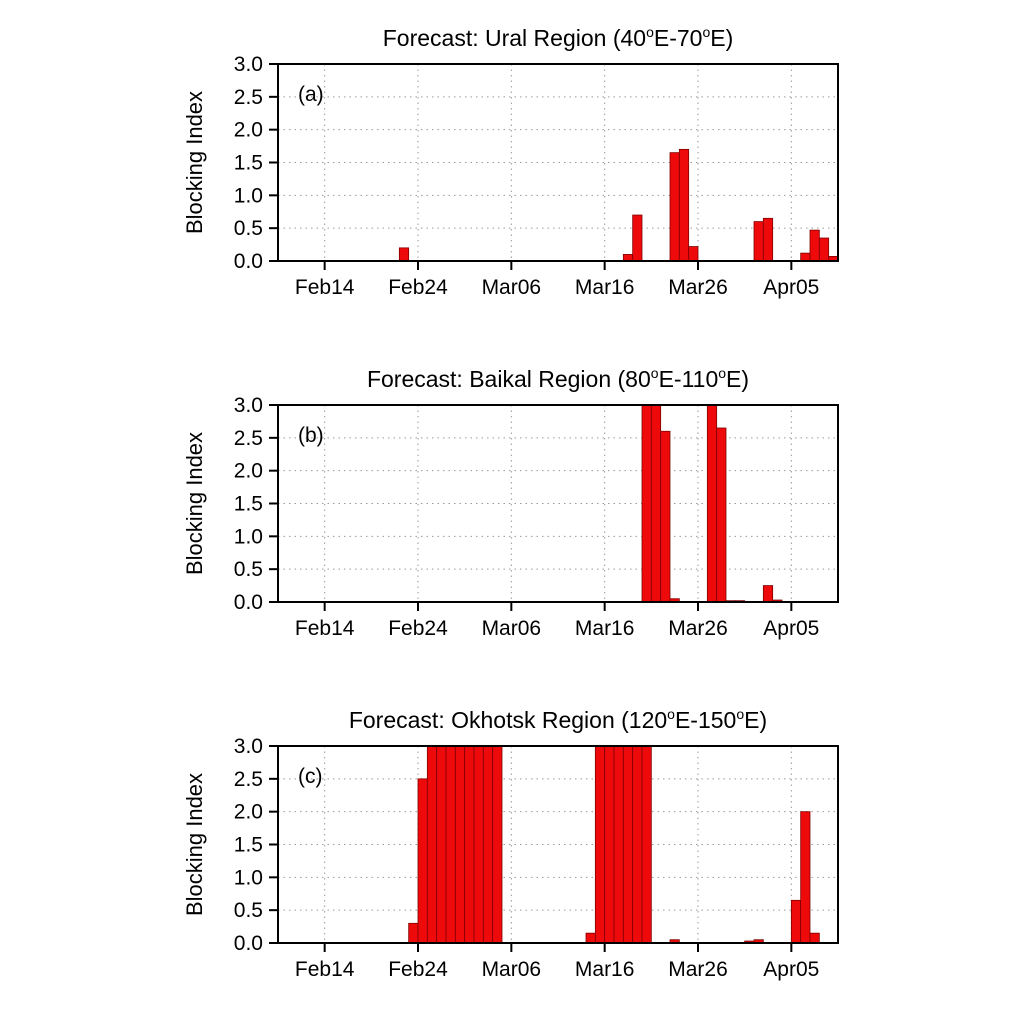  Describe the element at coordinates (311, 94) in the screenshot. I see `panel-label: (a)` at that location.